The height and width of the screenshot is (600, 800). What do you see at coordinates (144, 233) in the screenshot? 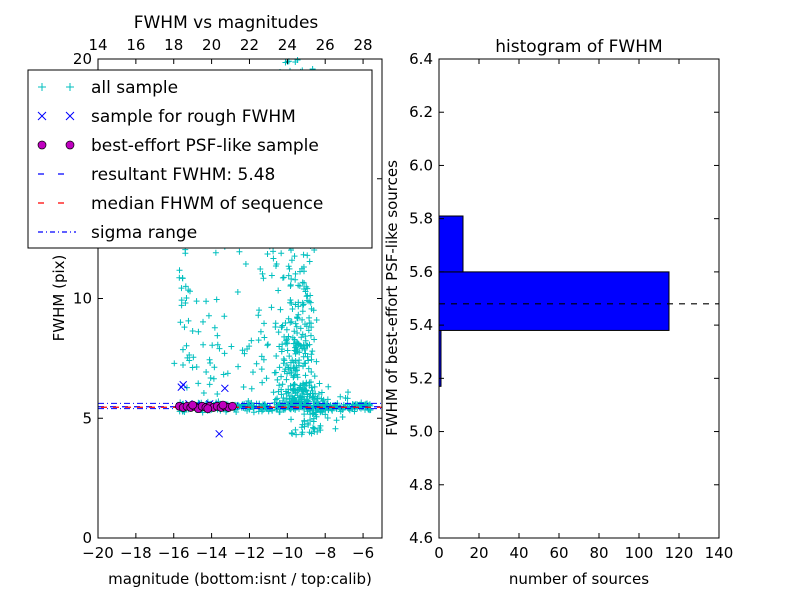
I see `legend-label-sigma-range: sigma range` at bounding box center [144, 233].